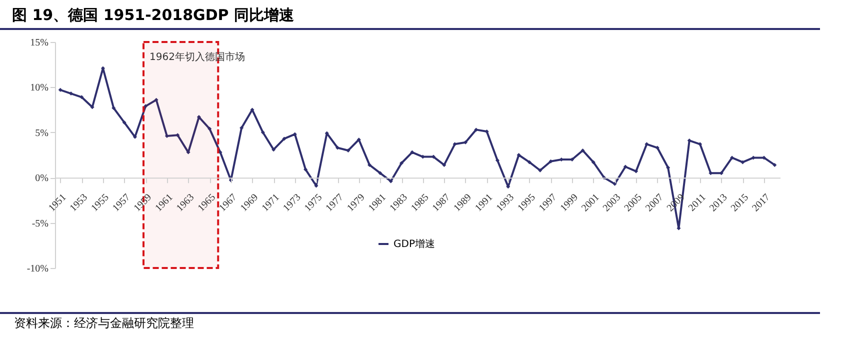  What do you see at coordinates (40, 224) in the screenshot?
I see `y-tick-label: -5%` at bounding box center [40, 224].